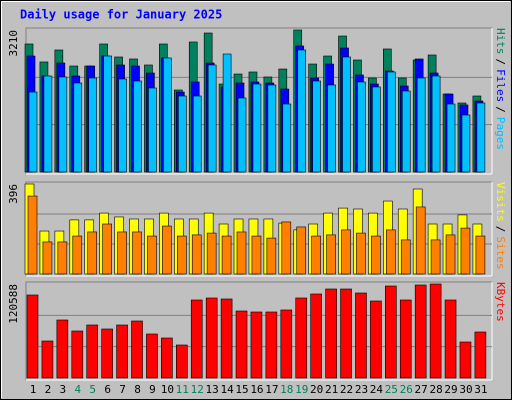 The image size is (512, 400). I want to click on x-tick-label: 6, so click(107, 389).